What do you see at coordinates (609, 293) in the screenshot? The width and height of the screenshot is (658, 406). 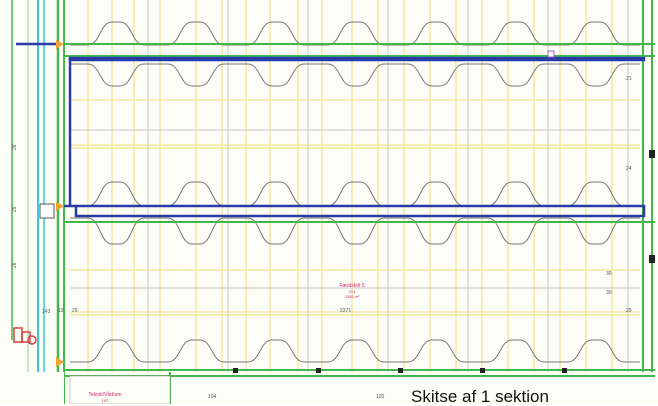 I see `dim-right-4: 30` at bounding box center [609, 293].